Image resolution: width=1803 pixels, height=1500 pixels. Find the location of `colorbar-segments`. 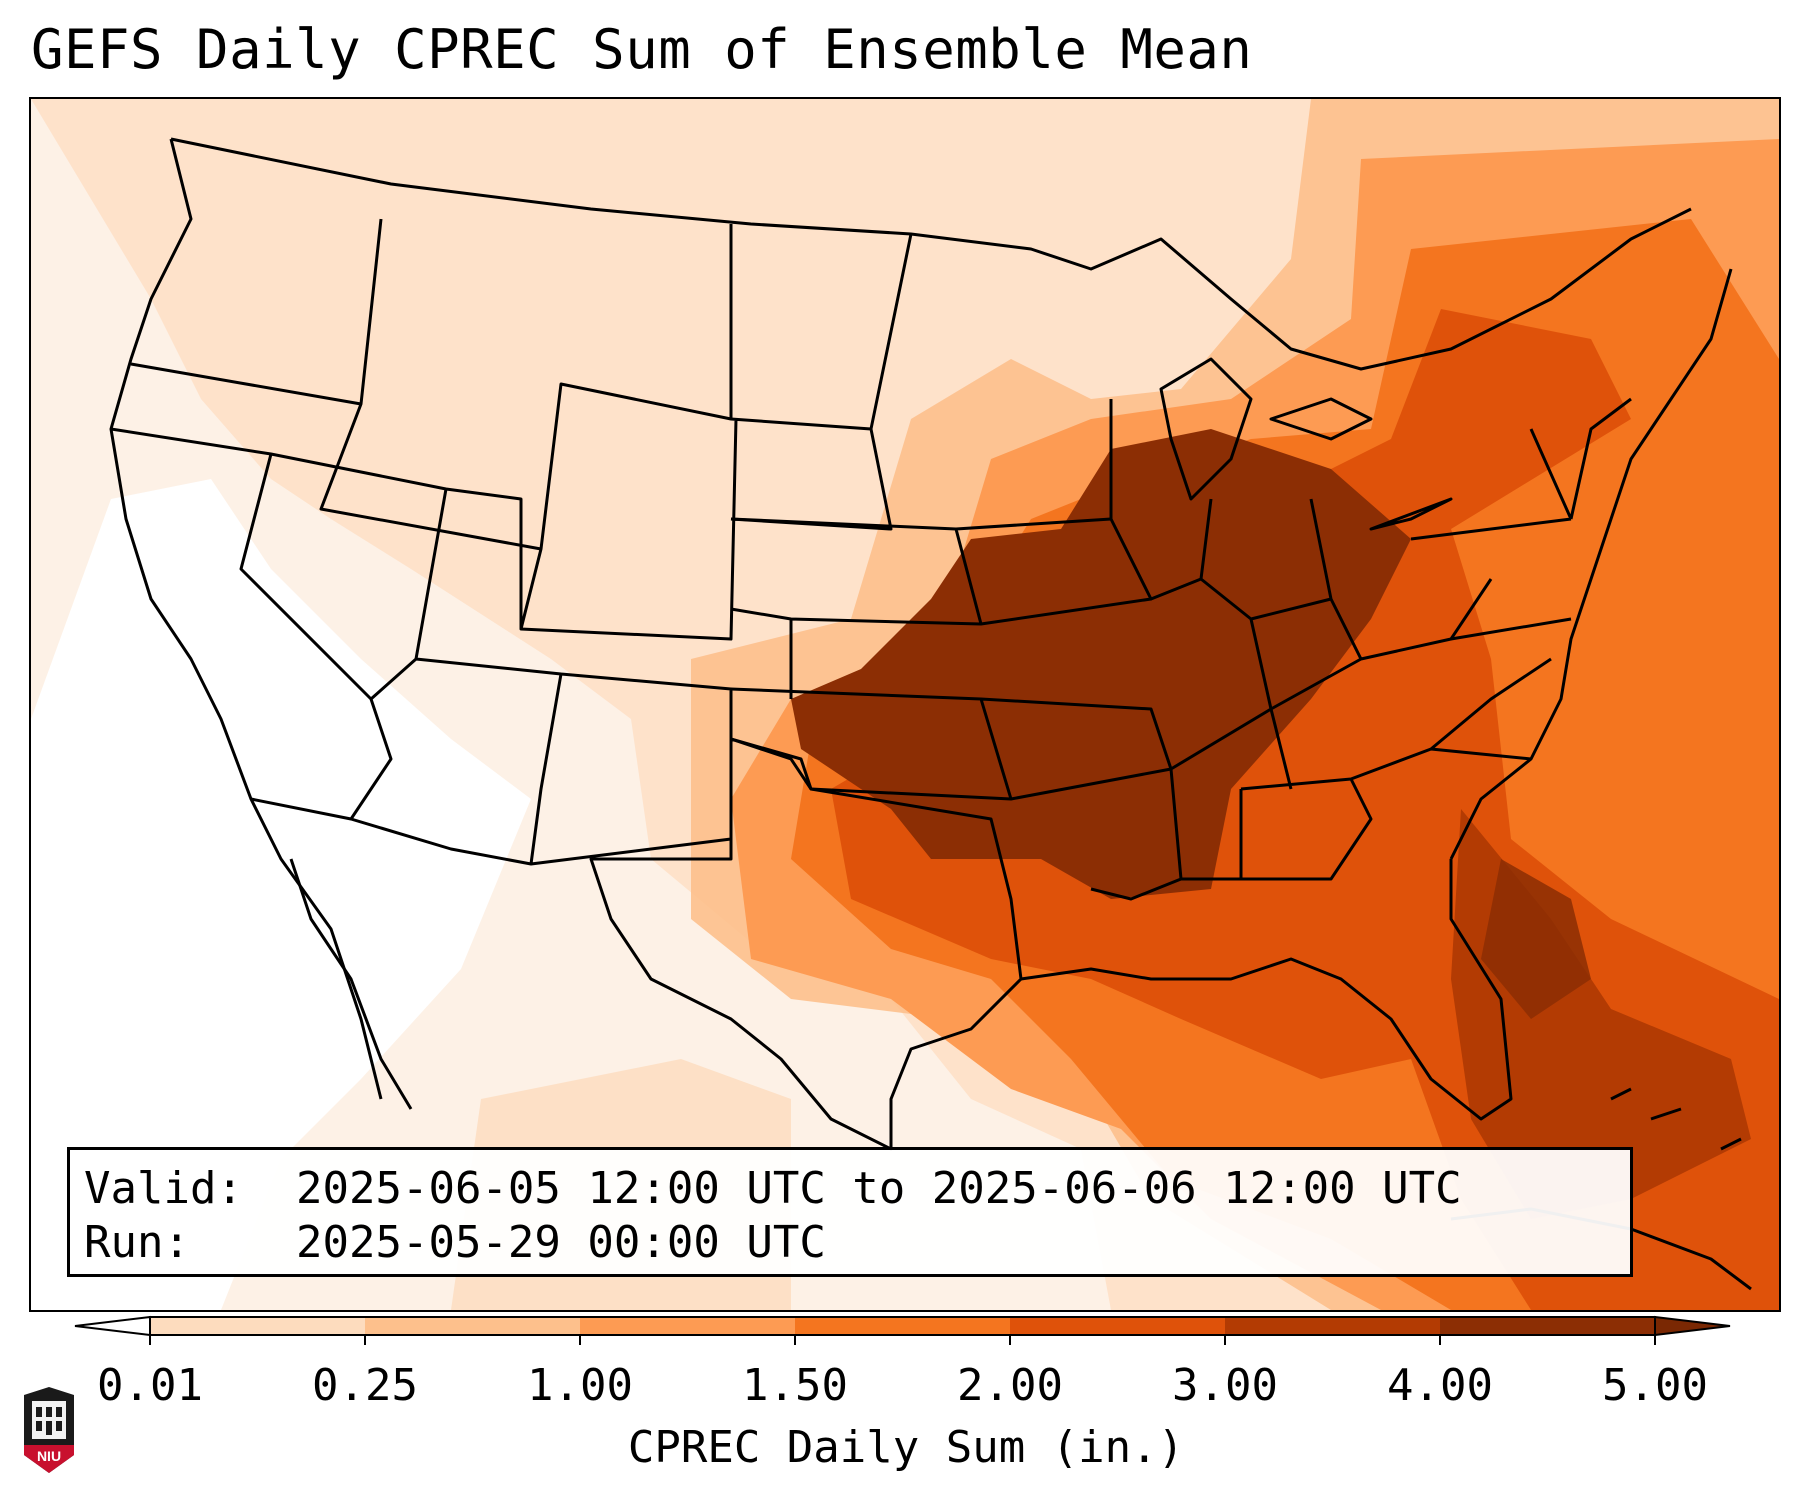

colorbar-segments is located at coordinates (903, 1326).